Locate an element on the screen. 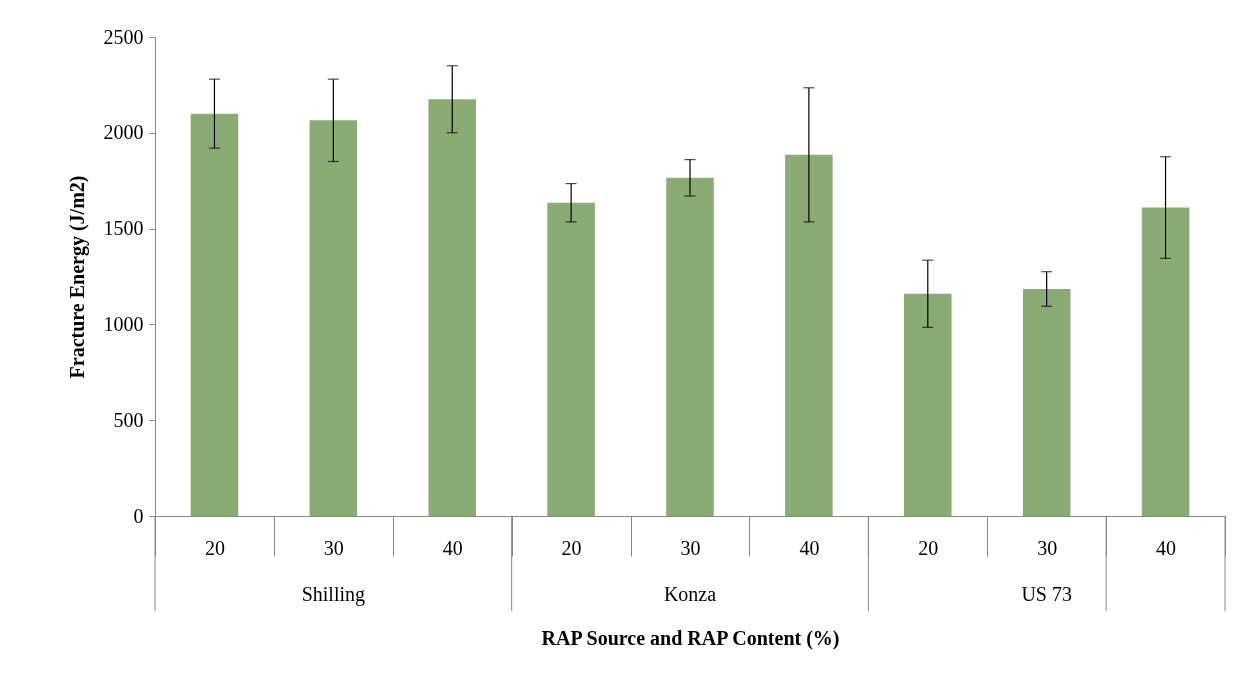 The image size is (1253, 675). y-tick-label: 2000 is located at coordinates (123, 132).